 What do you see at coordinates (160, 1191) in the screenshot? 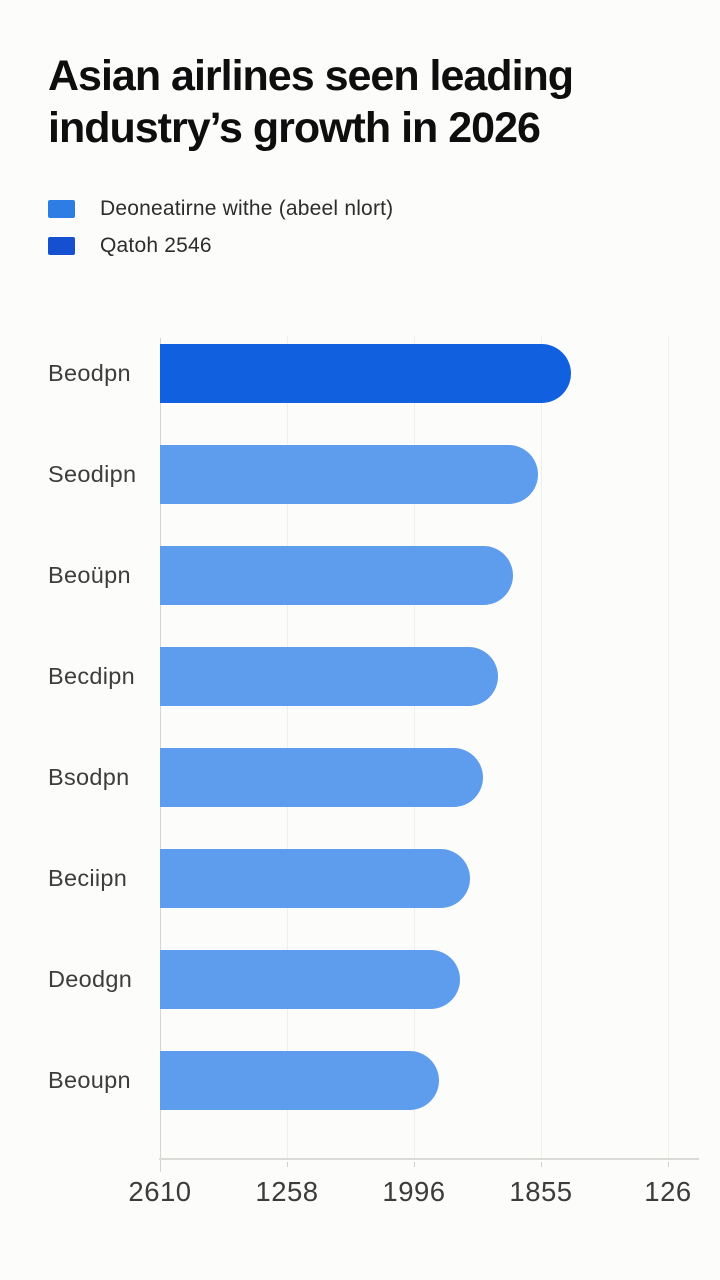
I see `x-tick-label: 2610` at bounding box center [160, 1191].